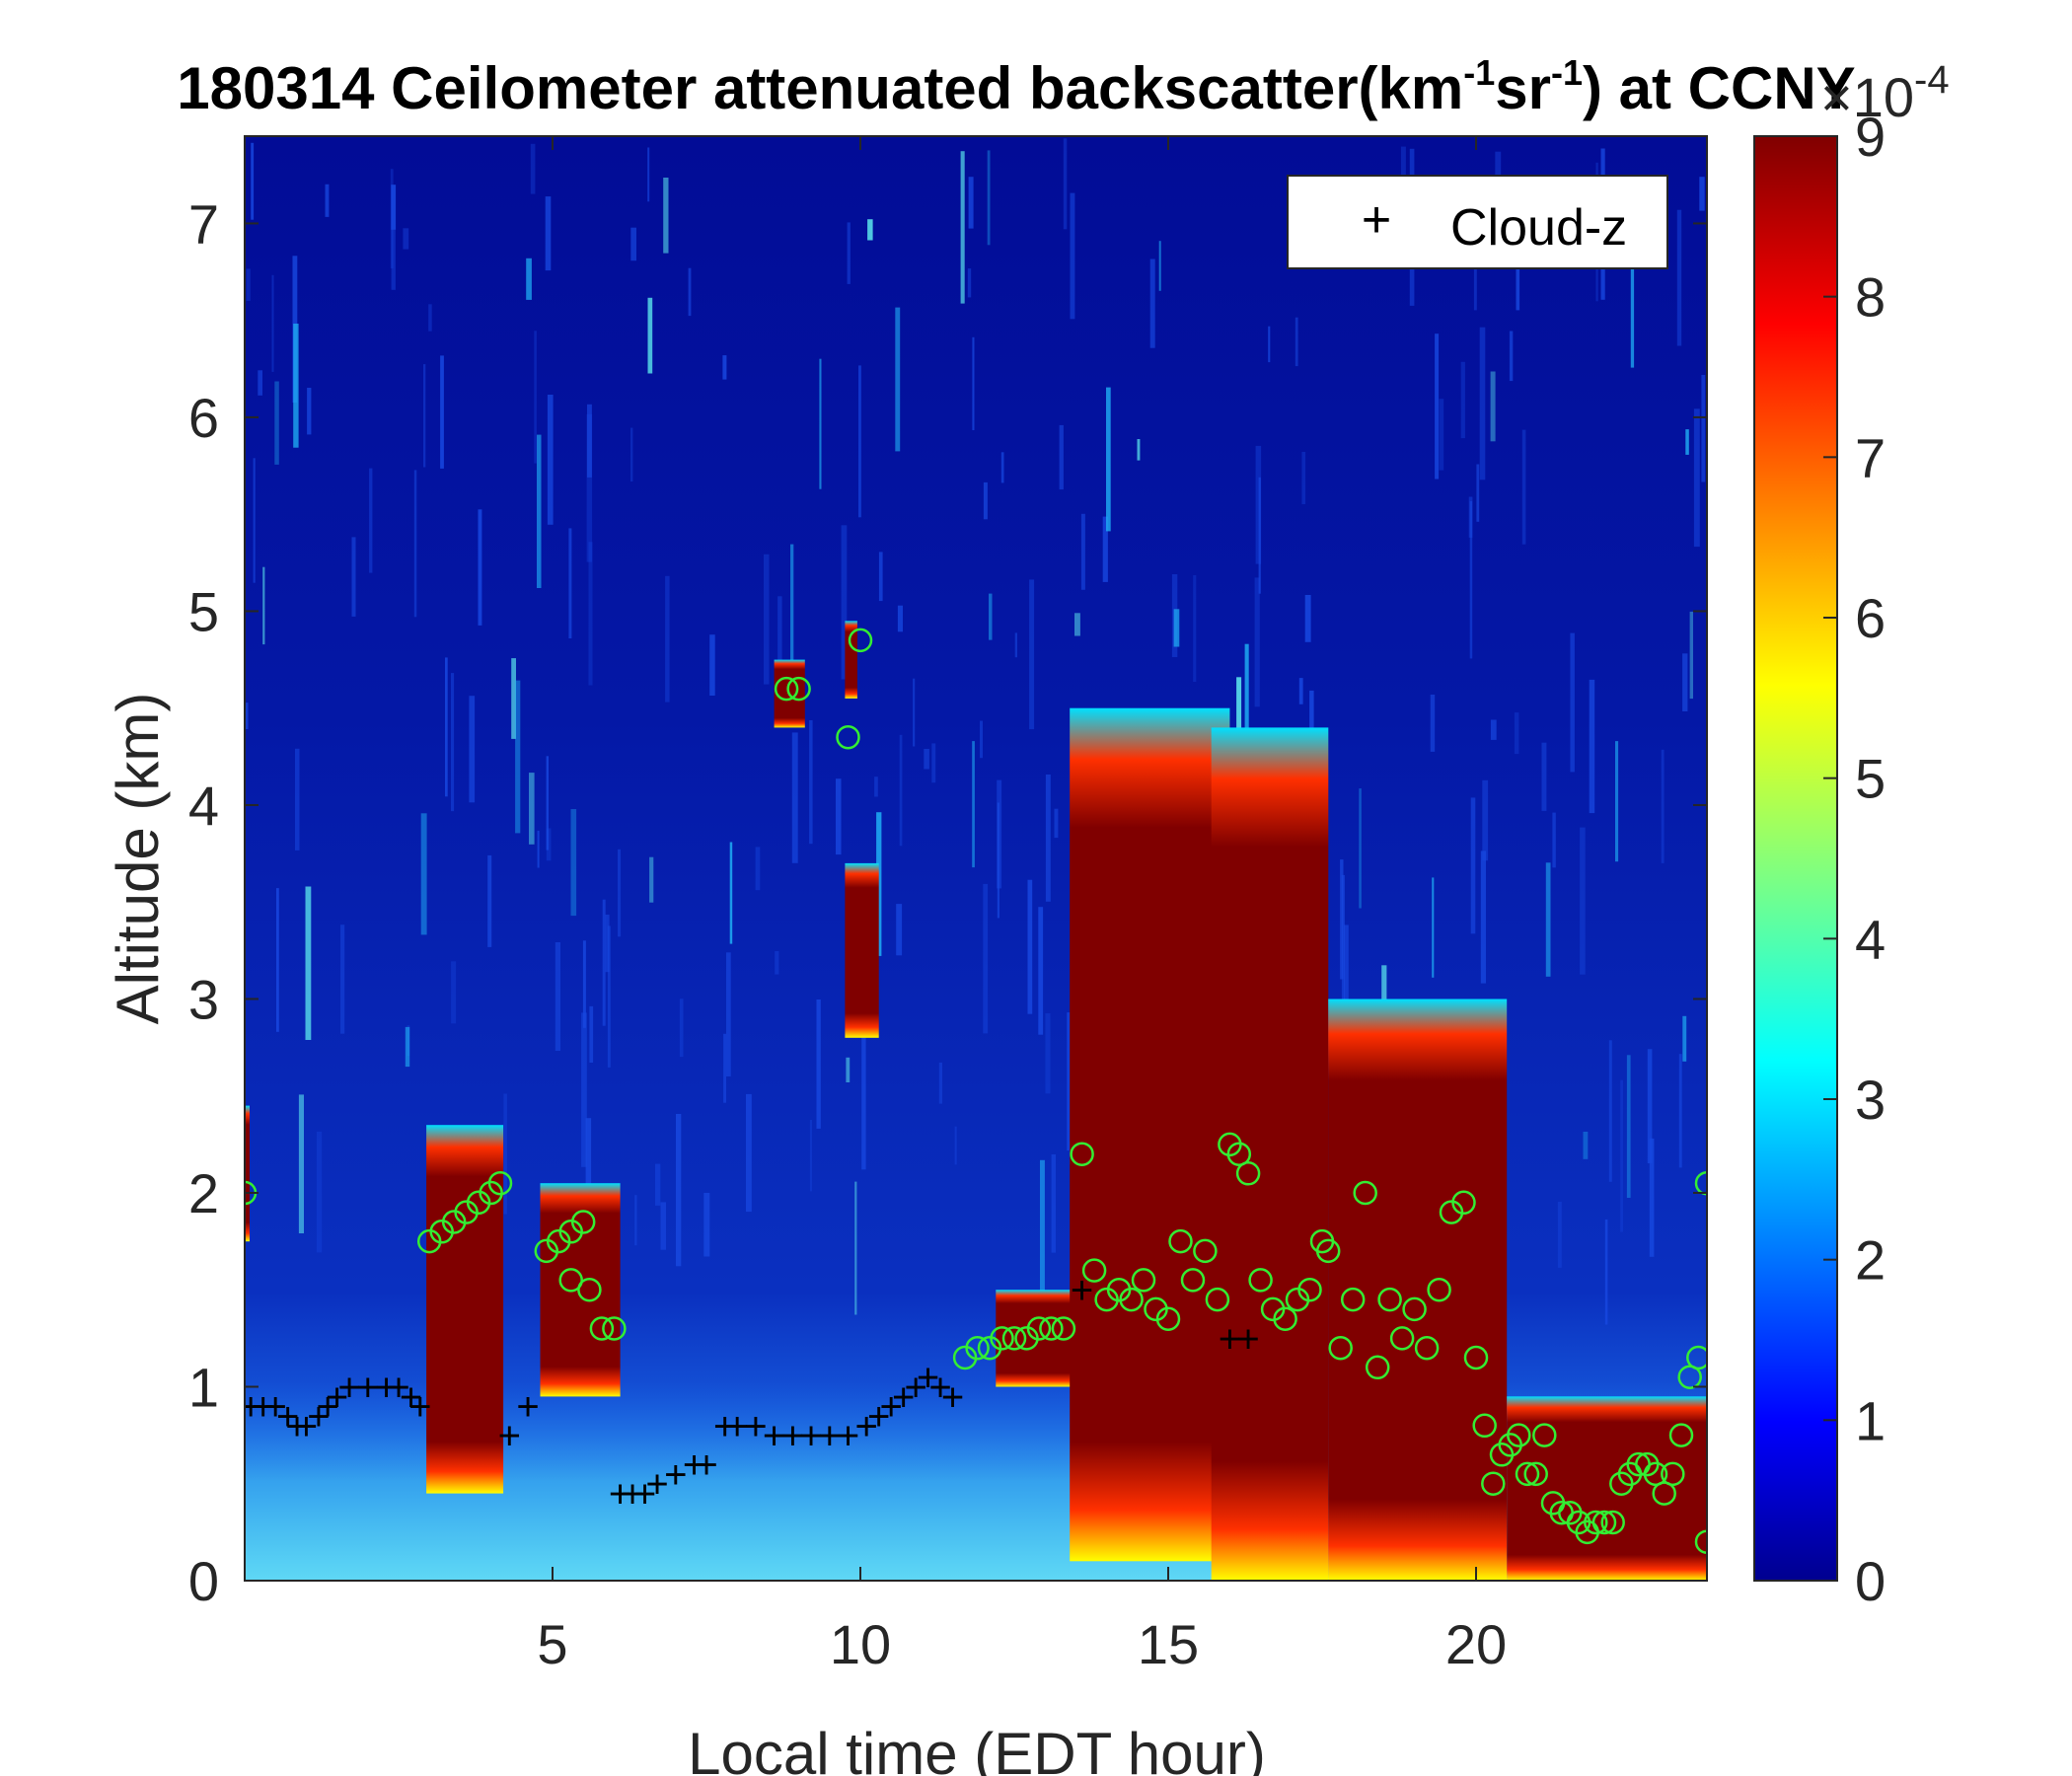  Describe the element at coordinates (1870, 618) in the screenshot. I see `colorbar-tick-label: 6` at that location.